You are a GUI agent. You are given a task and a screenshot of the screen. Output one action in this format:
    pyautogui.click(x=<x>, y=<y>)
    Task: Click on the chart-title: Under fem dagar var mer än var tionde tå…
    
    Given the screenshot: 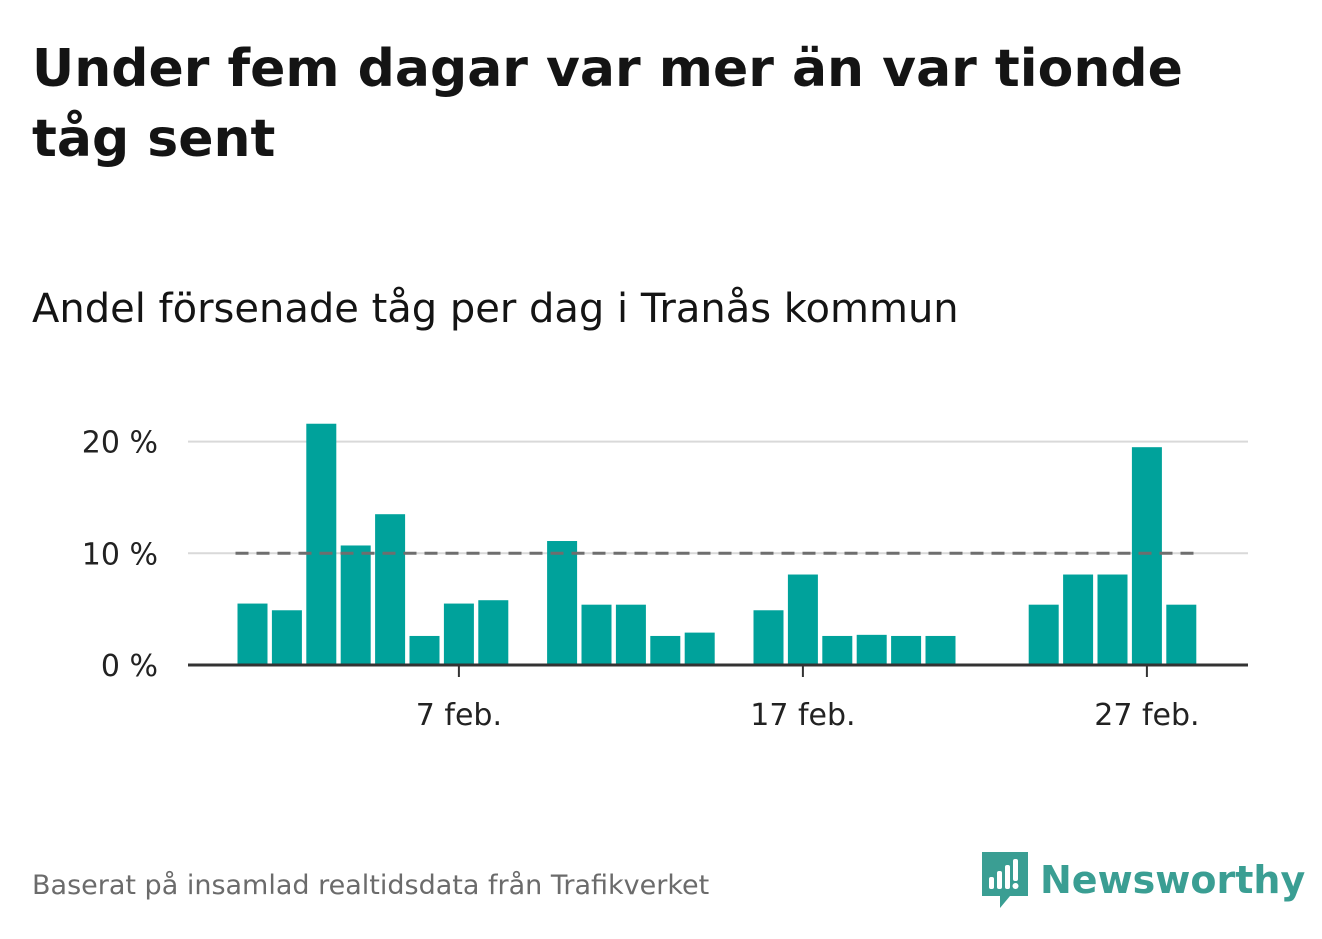 What is the action you would take?
    pyautogui.click(x=607, y=104)
    